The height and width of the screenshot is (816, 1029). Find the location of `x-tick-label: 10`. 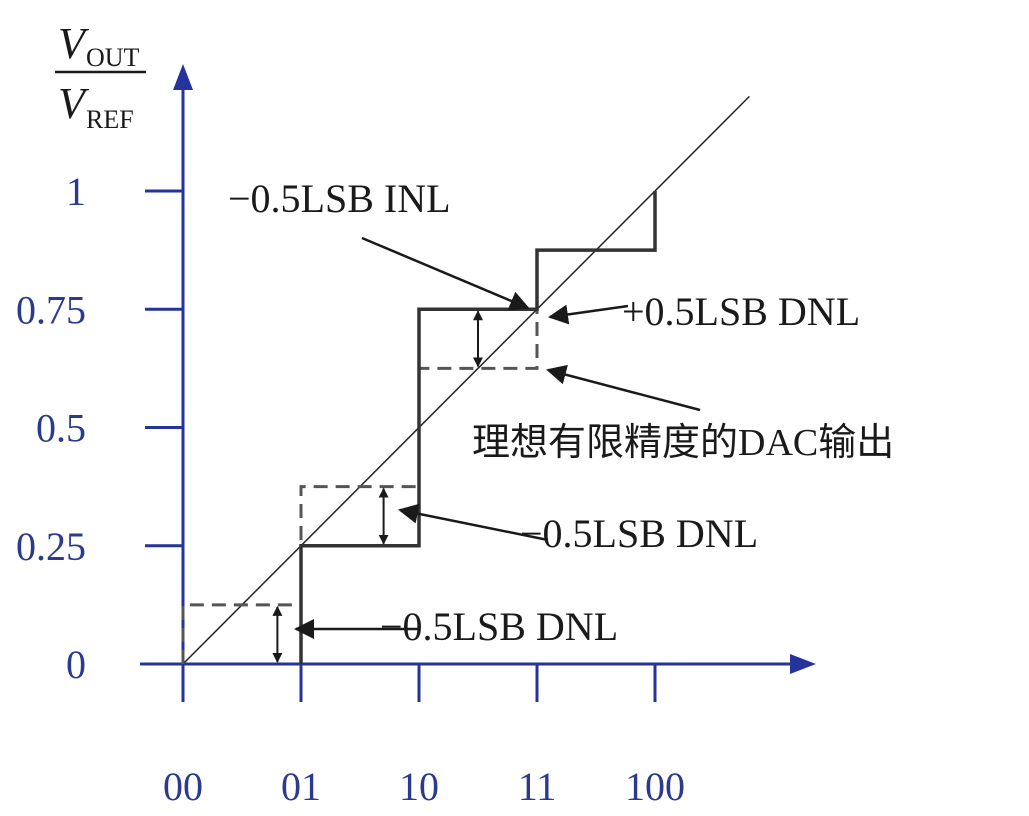

x-tick-label: 10 is located at coordinates (419, 786).